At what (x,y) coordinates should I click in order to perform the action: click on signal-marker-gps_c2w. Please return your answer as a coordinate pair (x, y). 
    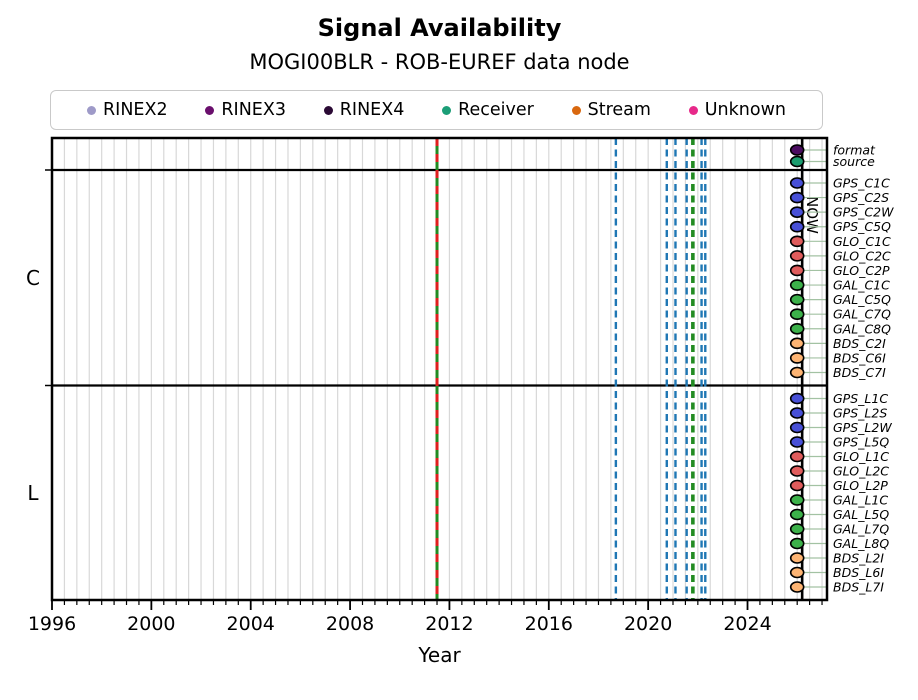
    Looking at the image, I should click on (797, 212).